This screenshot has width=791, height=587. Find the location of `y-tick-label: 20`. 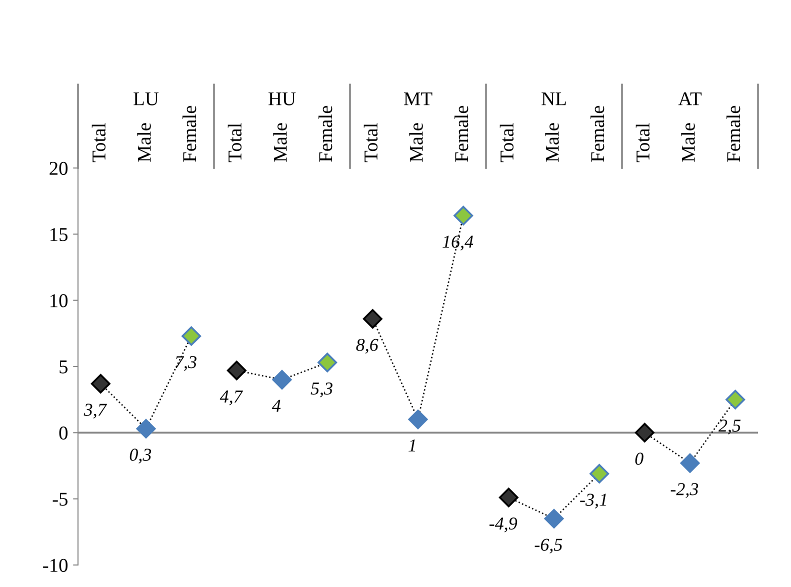

y-tick-label: 20 is located at coordinates (59, 168).